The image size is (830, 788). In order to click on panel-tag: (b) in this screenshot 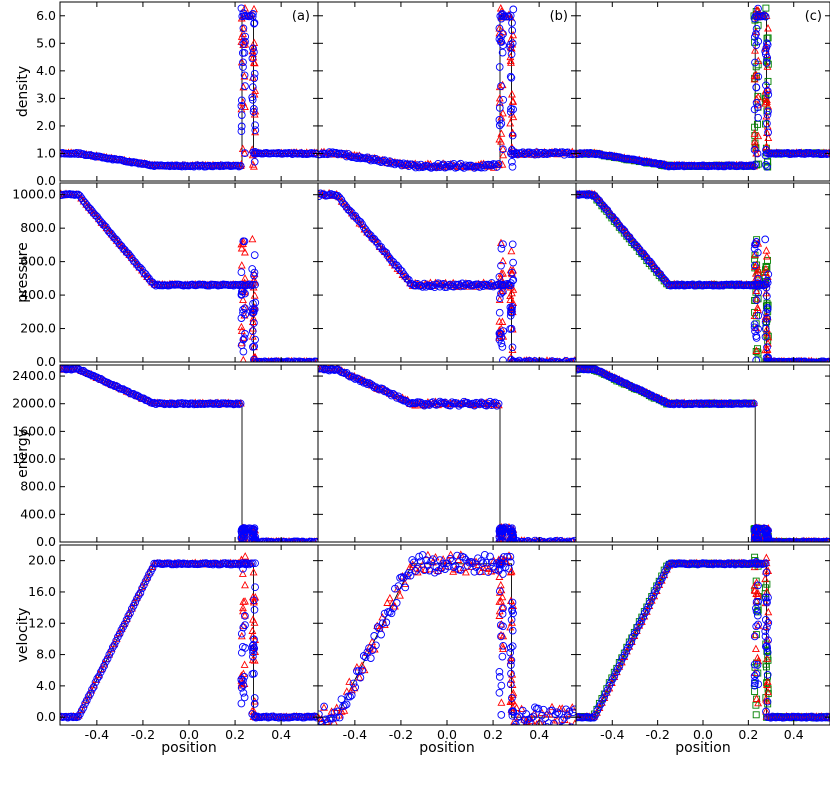, I will do `click(559, 16)`.